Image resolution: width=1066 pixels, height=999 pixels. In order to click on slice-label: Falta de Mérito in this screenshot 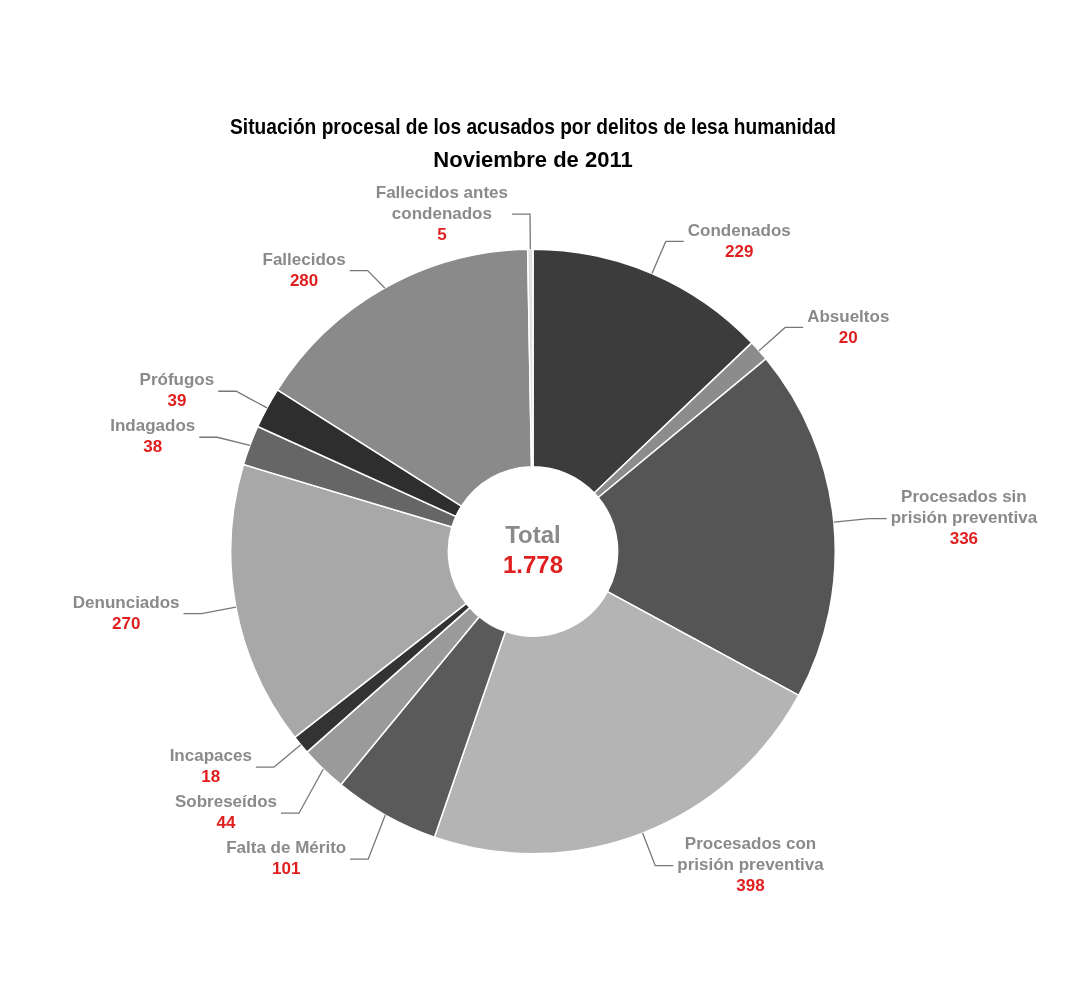, I will do `click(286, 848)`.